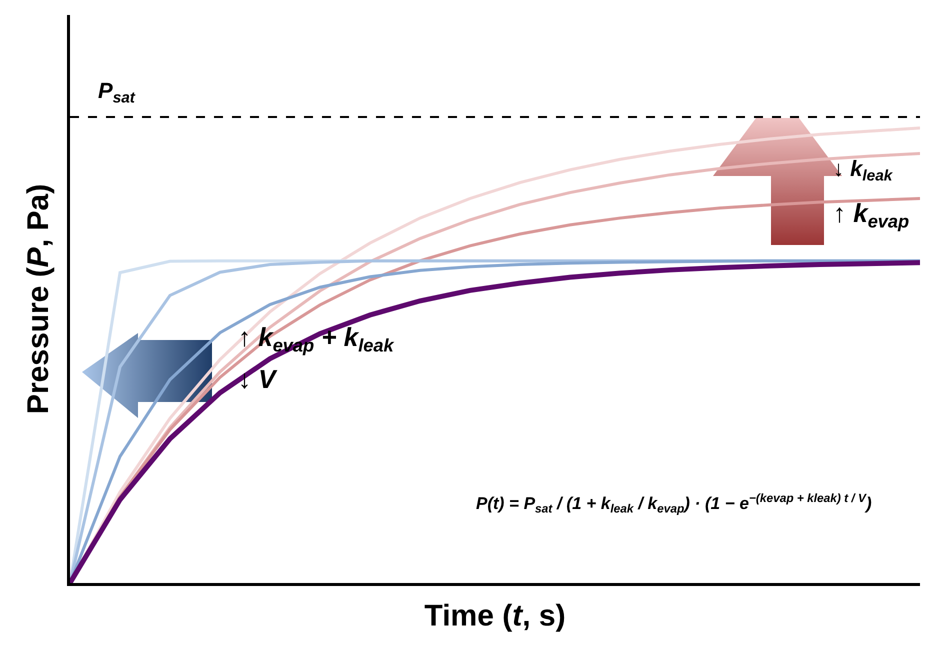  Describe the element at coordinates (495, 616) in the screenshot. I see `x-axis-title: Time (t, s)` at that location.